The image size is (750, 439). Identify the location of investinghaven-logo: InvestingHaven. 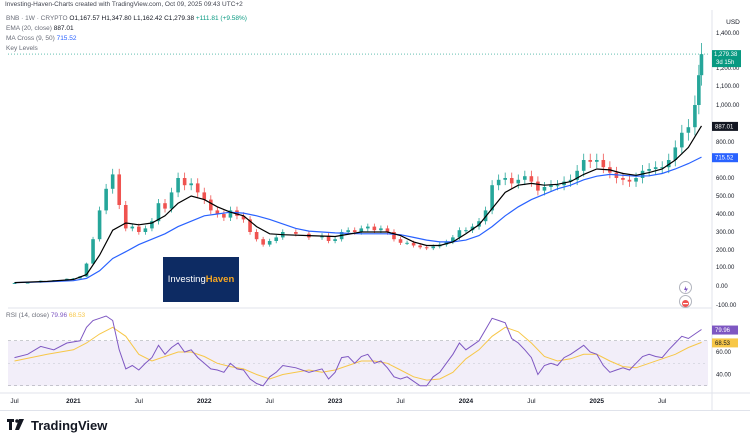
(201, 279).